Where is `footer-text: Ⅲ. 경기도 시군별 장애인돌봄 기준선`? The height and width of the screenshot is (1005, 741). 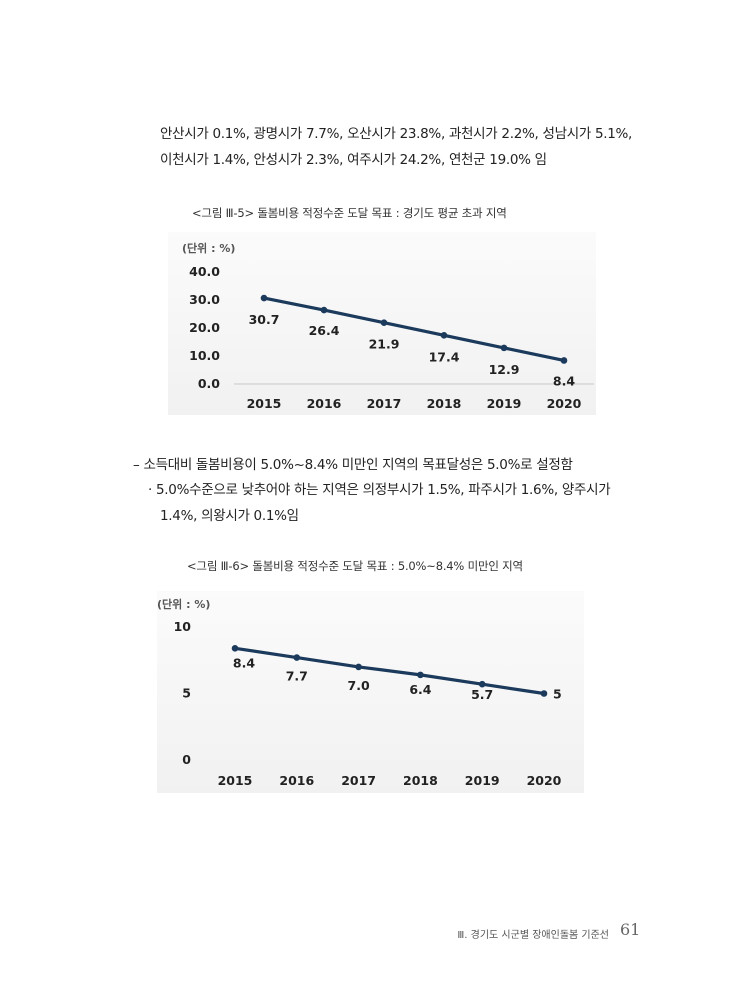
footer-text: Ⅲ. 경기도 시군별 장애인돌봄 기준선 is located at coordinates (533, 935).